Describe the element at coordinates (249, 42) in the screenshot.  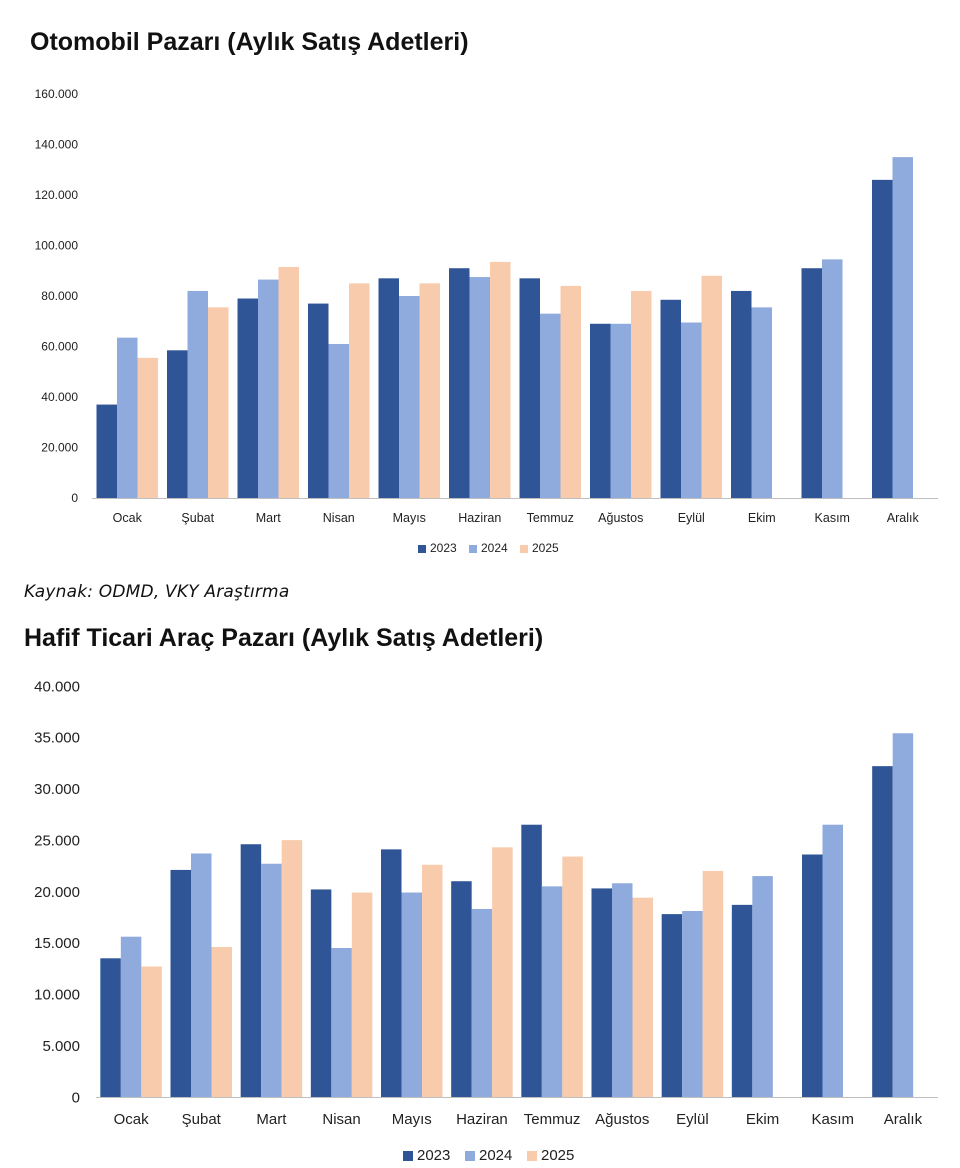
I see `chart-title-otomobil: Otomobil Pazarı (Aylık Satış Adetleri)` at that location.